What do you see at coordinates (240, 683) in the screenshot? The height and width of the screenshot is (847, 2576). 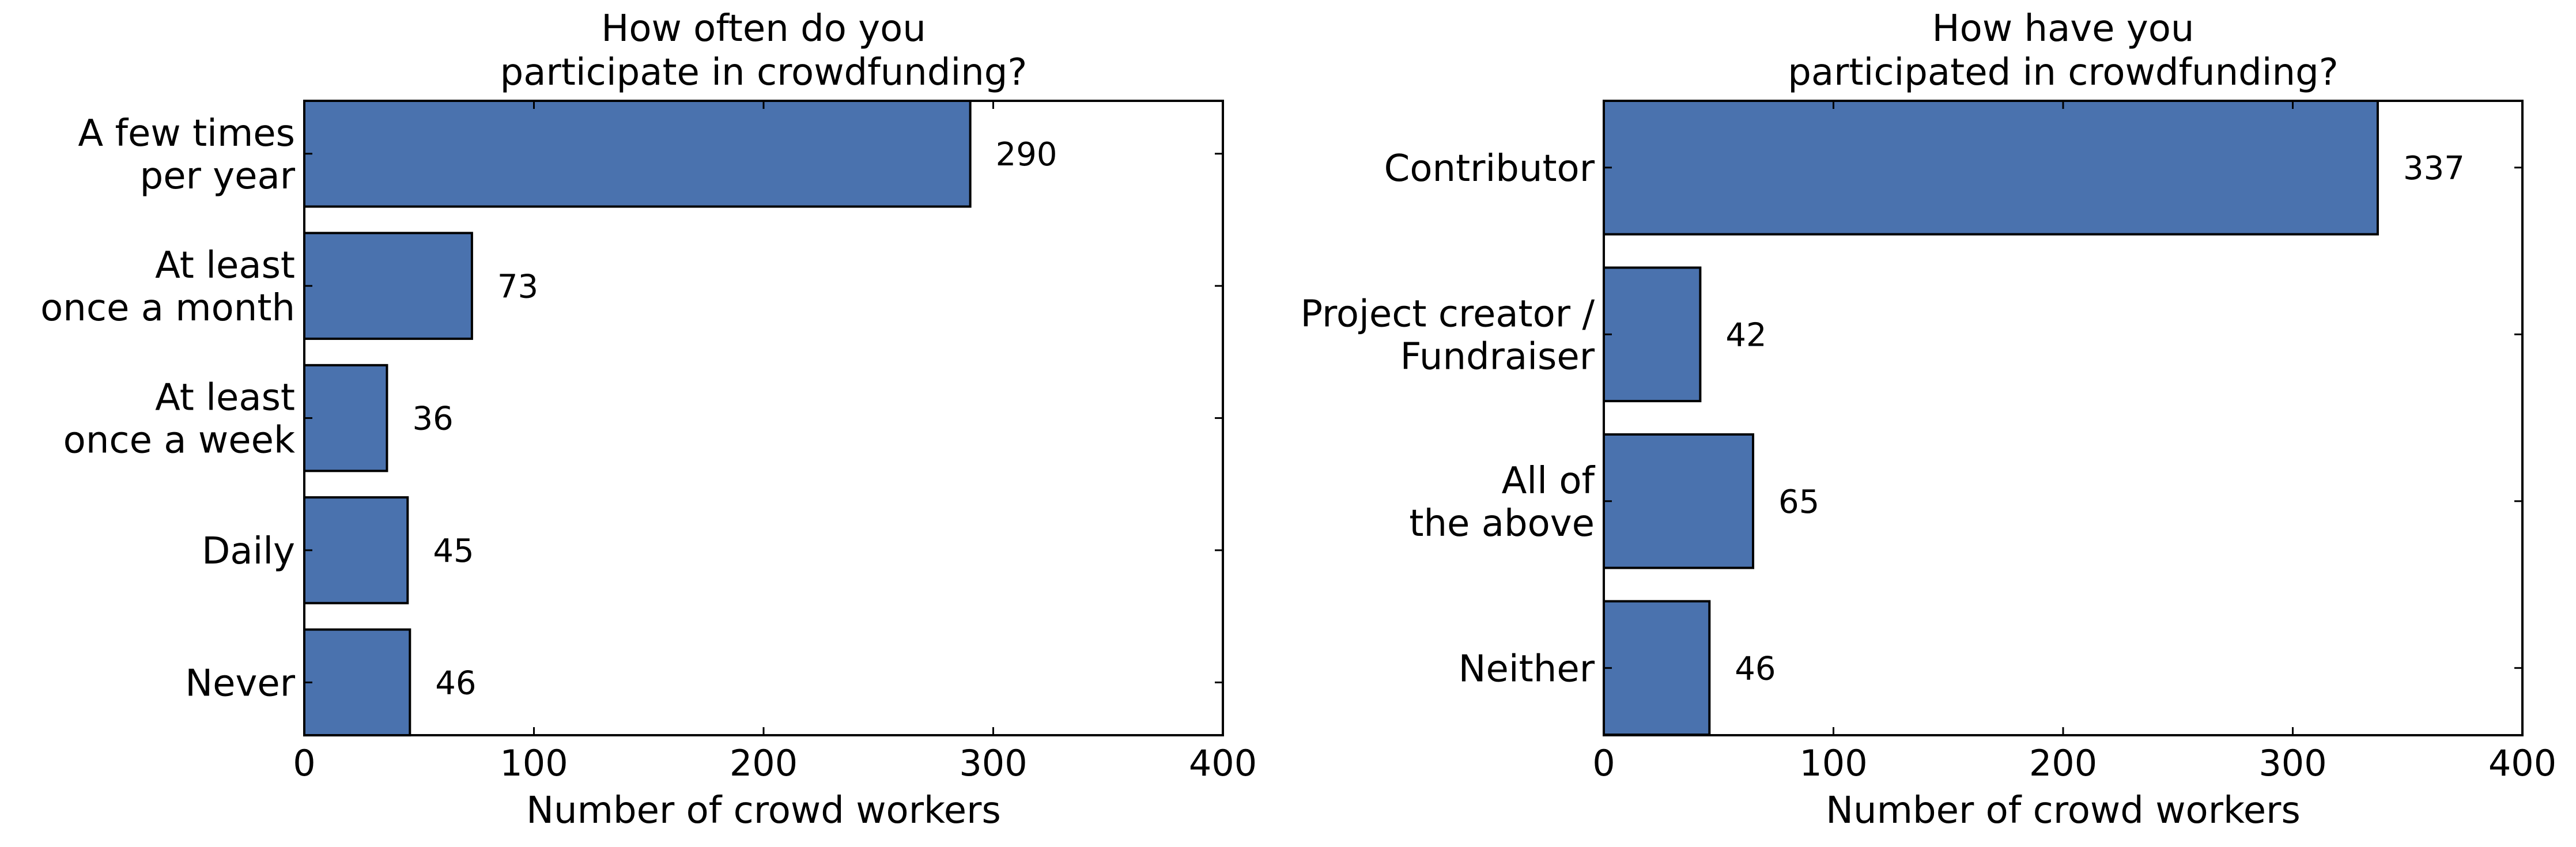 I see `category-label: Never` at bounding box center [240, 683].